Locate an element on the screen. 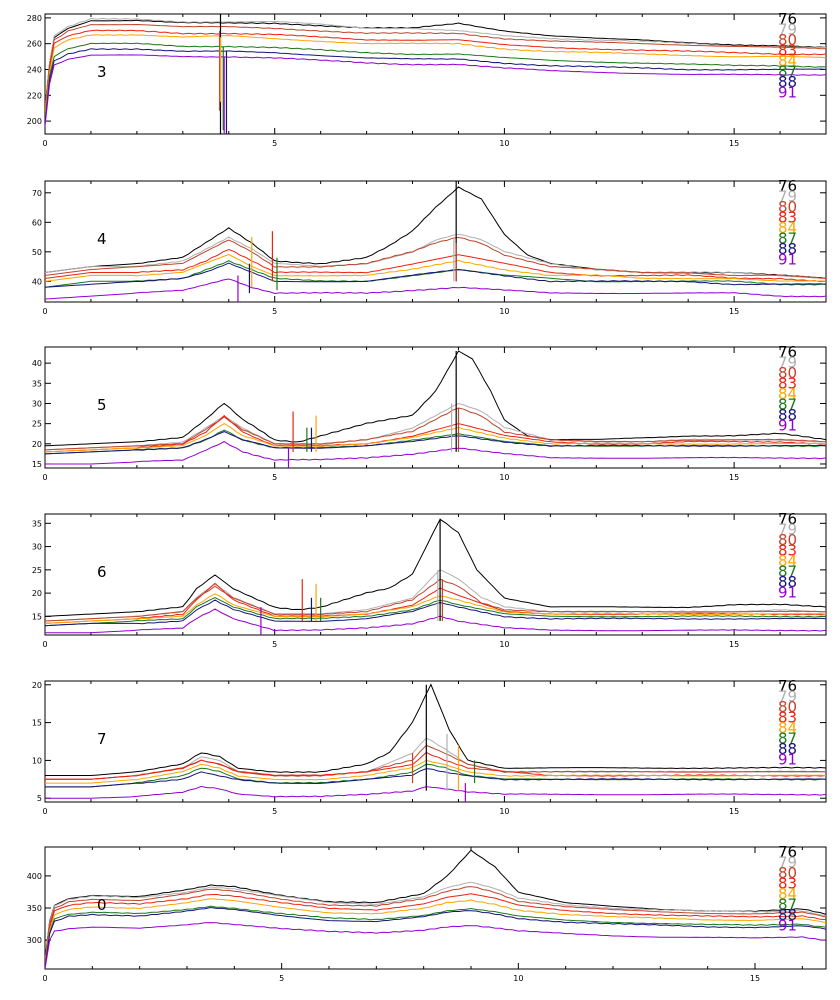 Image resolution: width=840 pixels, height=1000 pixels. panel-label: 7 is located at coordinates (102, 739).